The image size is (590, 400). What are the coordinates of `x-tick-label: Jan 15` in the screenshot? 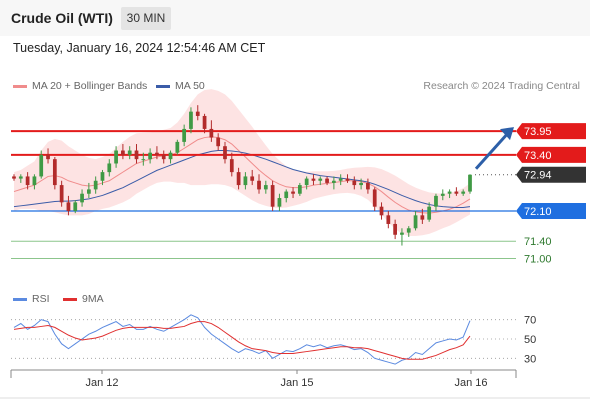 It's located at (296, 383).